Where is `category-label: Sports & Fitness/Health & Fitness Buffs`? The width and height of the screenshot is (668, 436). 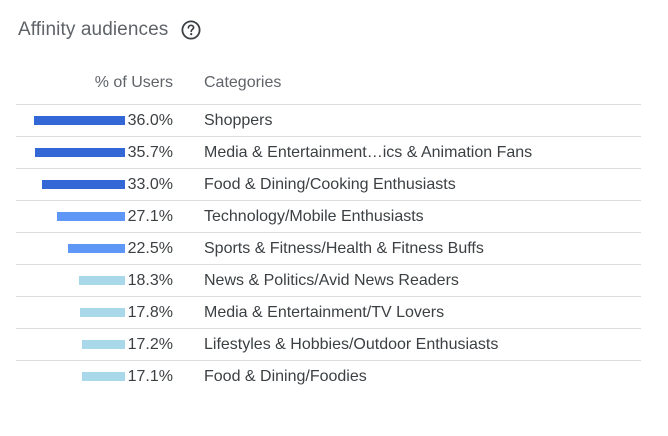
category-label: Sports & Fitness/Health & Fitness Buffs is located at coordinates (344, 248).